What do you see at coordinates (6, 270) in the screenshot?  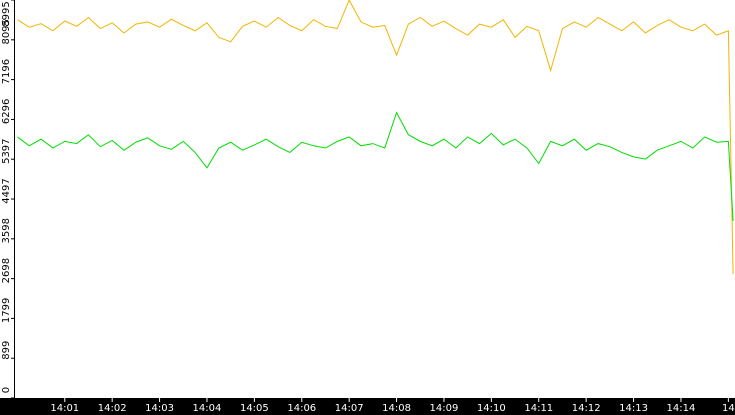 I see `y-tick-label: 2698` at bounding box center [6, 270].